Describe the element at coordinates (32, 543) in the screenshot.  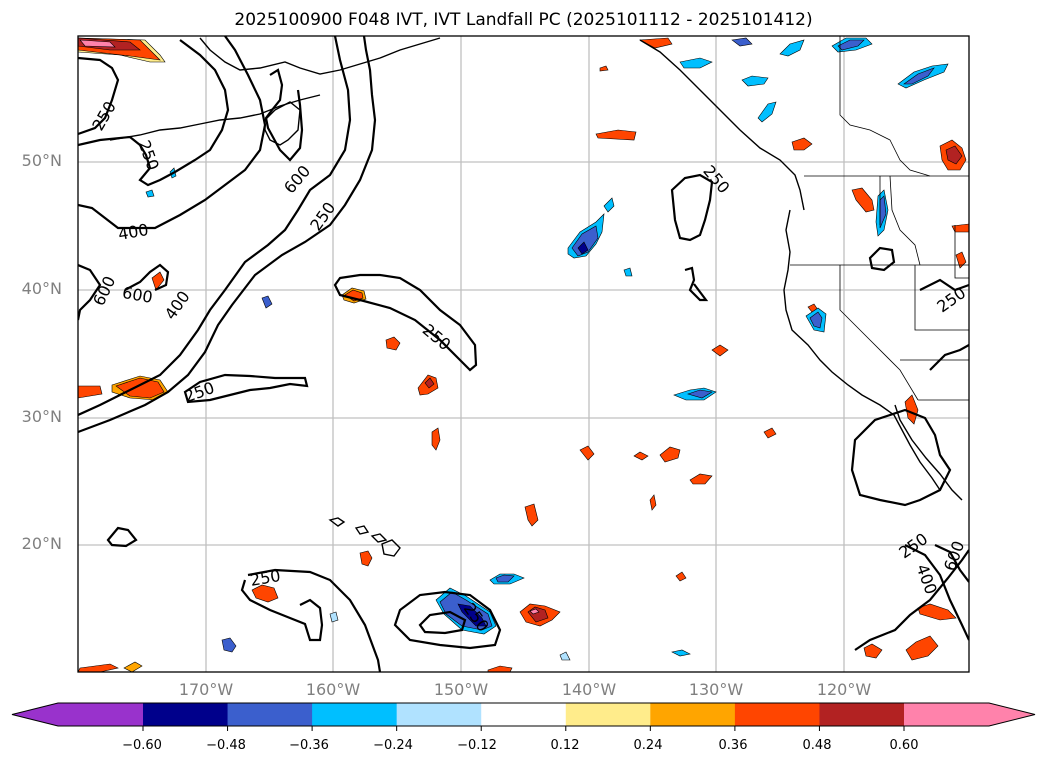
I see `lat-label-20n: 20°N` at that location.